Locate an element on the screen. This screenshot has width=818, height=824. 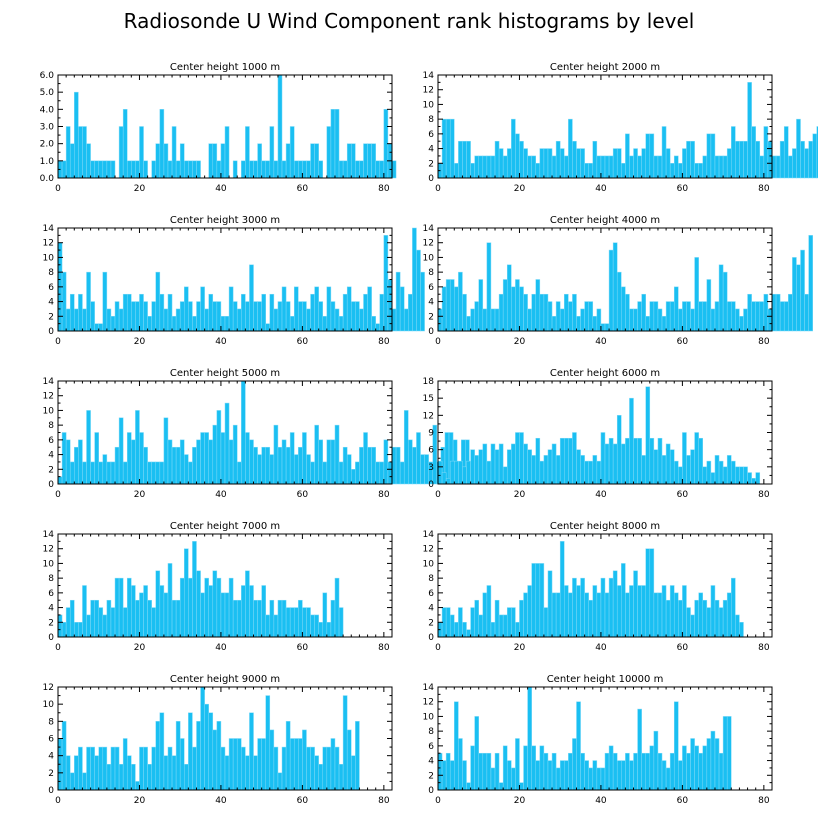
y-tick-label: 10 is located at coordinates (49, 258).